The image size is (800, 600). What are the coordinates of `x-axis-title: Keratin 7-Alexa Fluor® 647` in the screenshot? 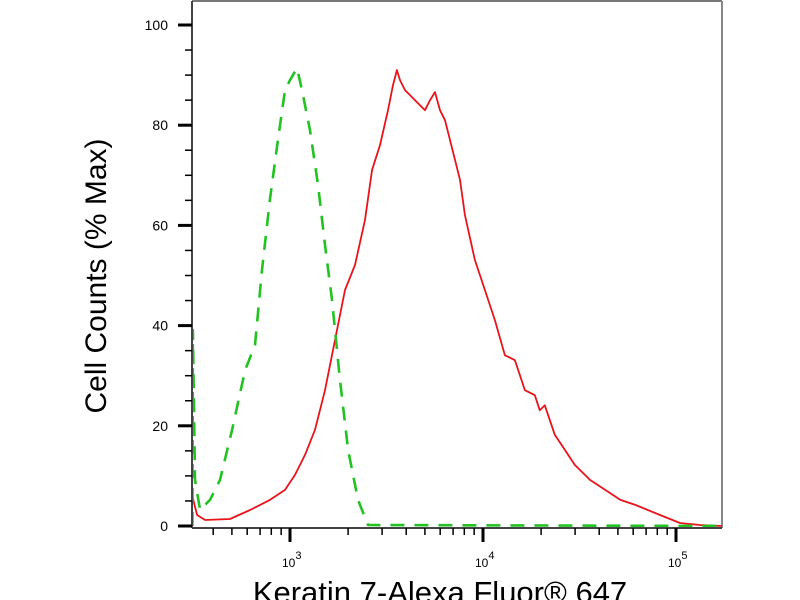 It's located at (440, 587).